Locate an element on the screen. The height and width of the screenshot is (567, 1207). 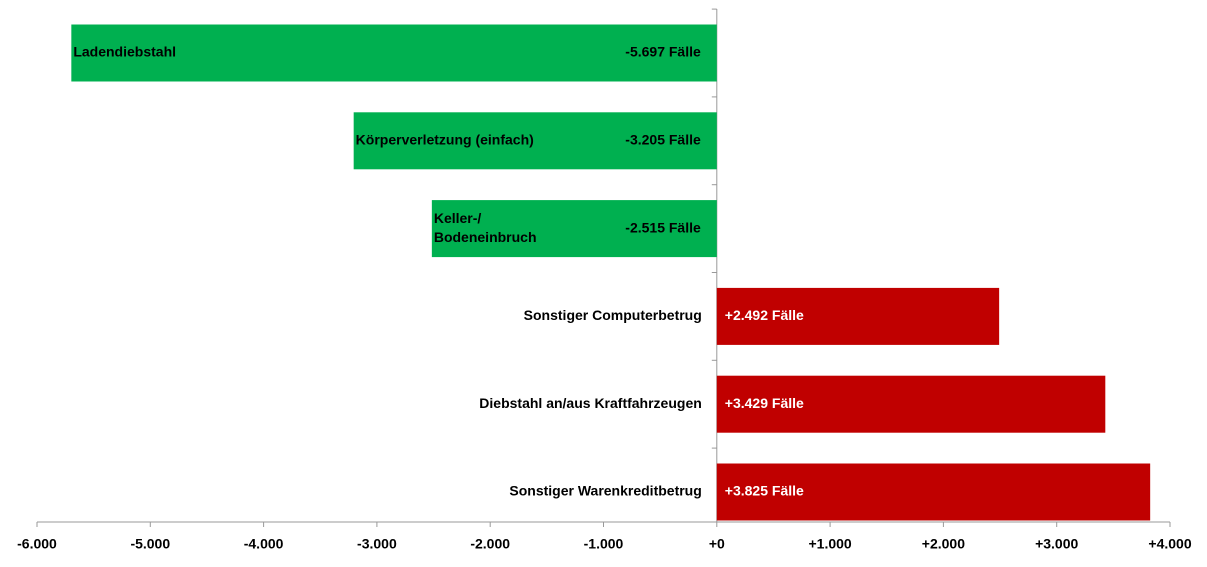
x-tick-label: +1.000 is located at coordinates (829, 544).